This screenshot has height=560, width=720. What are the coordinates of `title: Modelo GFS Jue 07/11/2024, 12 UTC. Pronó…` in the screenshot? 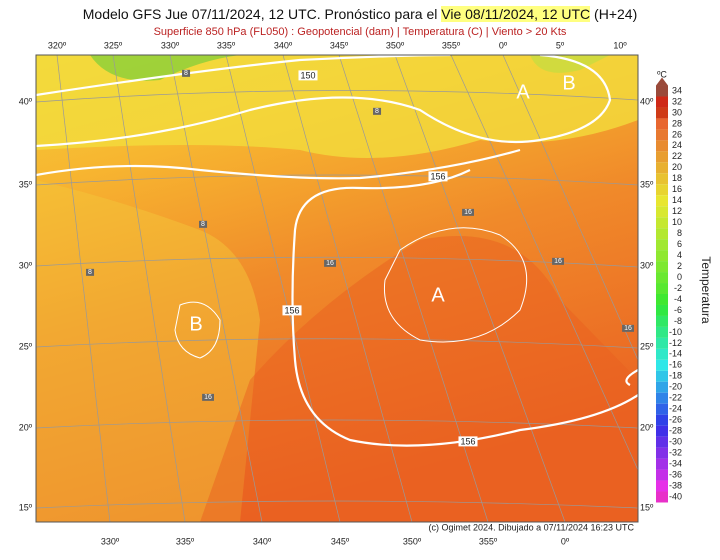 It's located at (360, 14).